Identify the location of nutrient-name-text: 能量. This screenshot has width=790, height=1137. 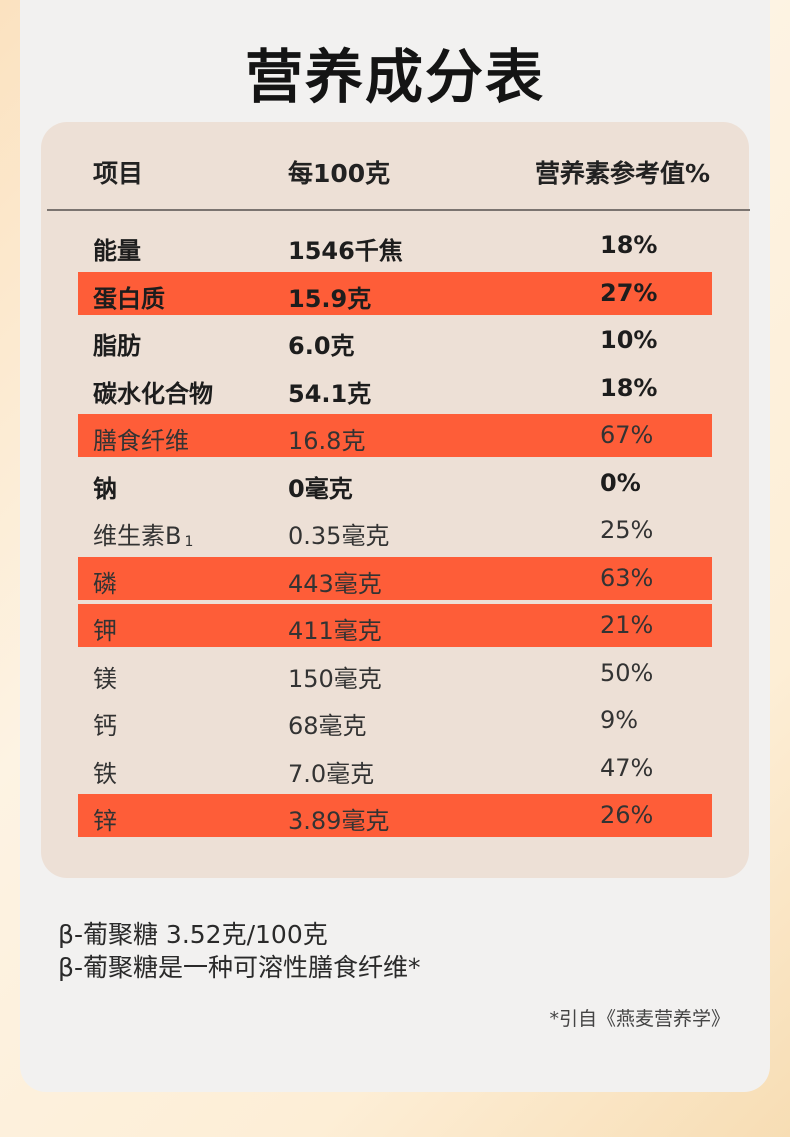
(117, 251).